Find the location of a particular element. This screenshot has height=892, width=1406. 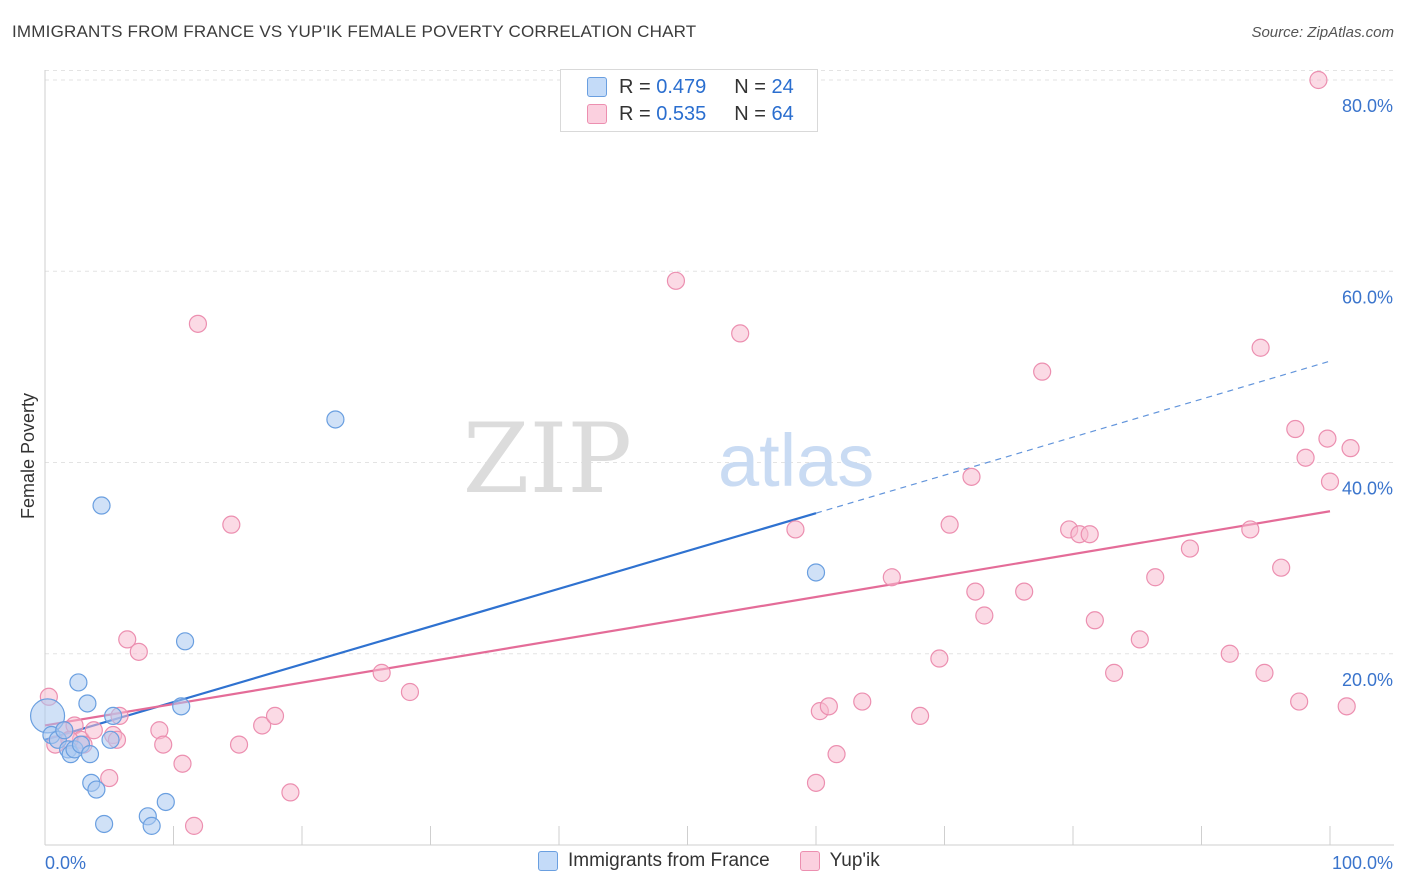

y-tick-label: 40.0% is located at coordinates (1367, 489).